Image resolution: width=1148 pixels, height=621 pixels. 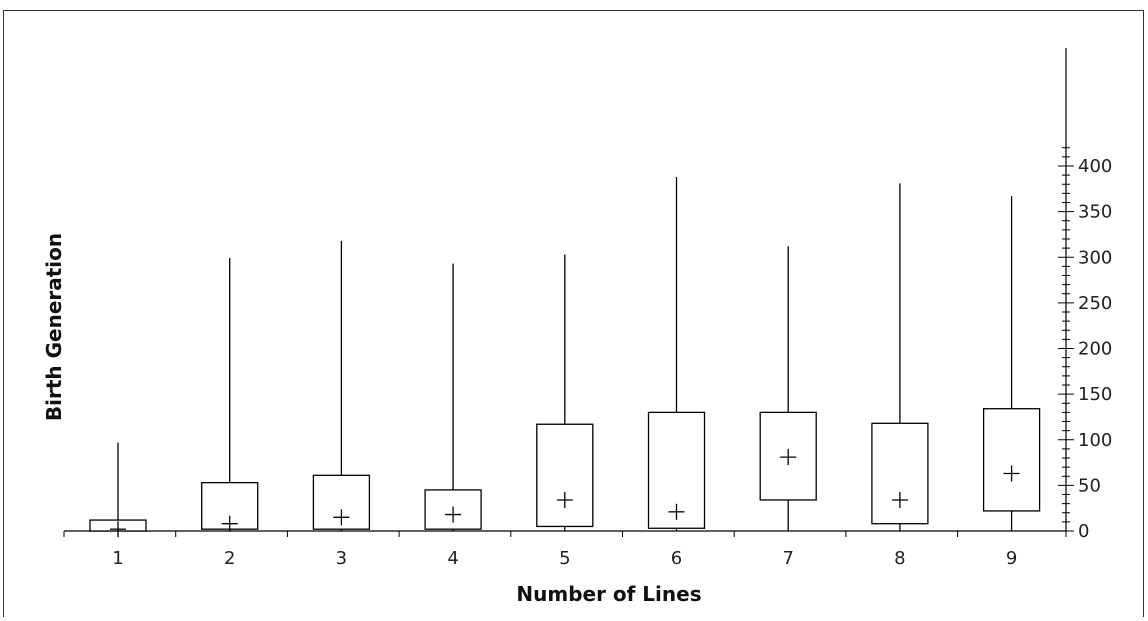 What do you see at coordinates (676, 558) in the screenshot?
I see `x-tick-label: 6` at bounding box center [676, 558].